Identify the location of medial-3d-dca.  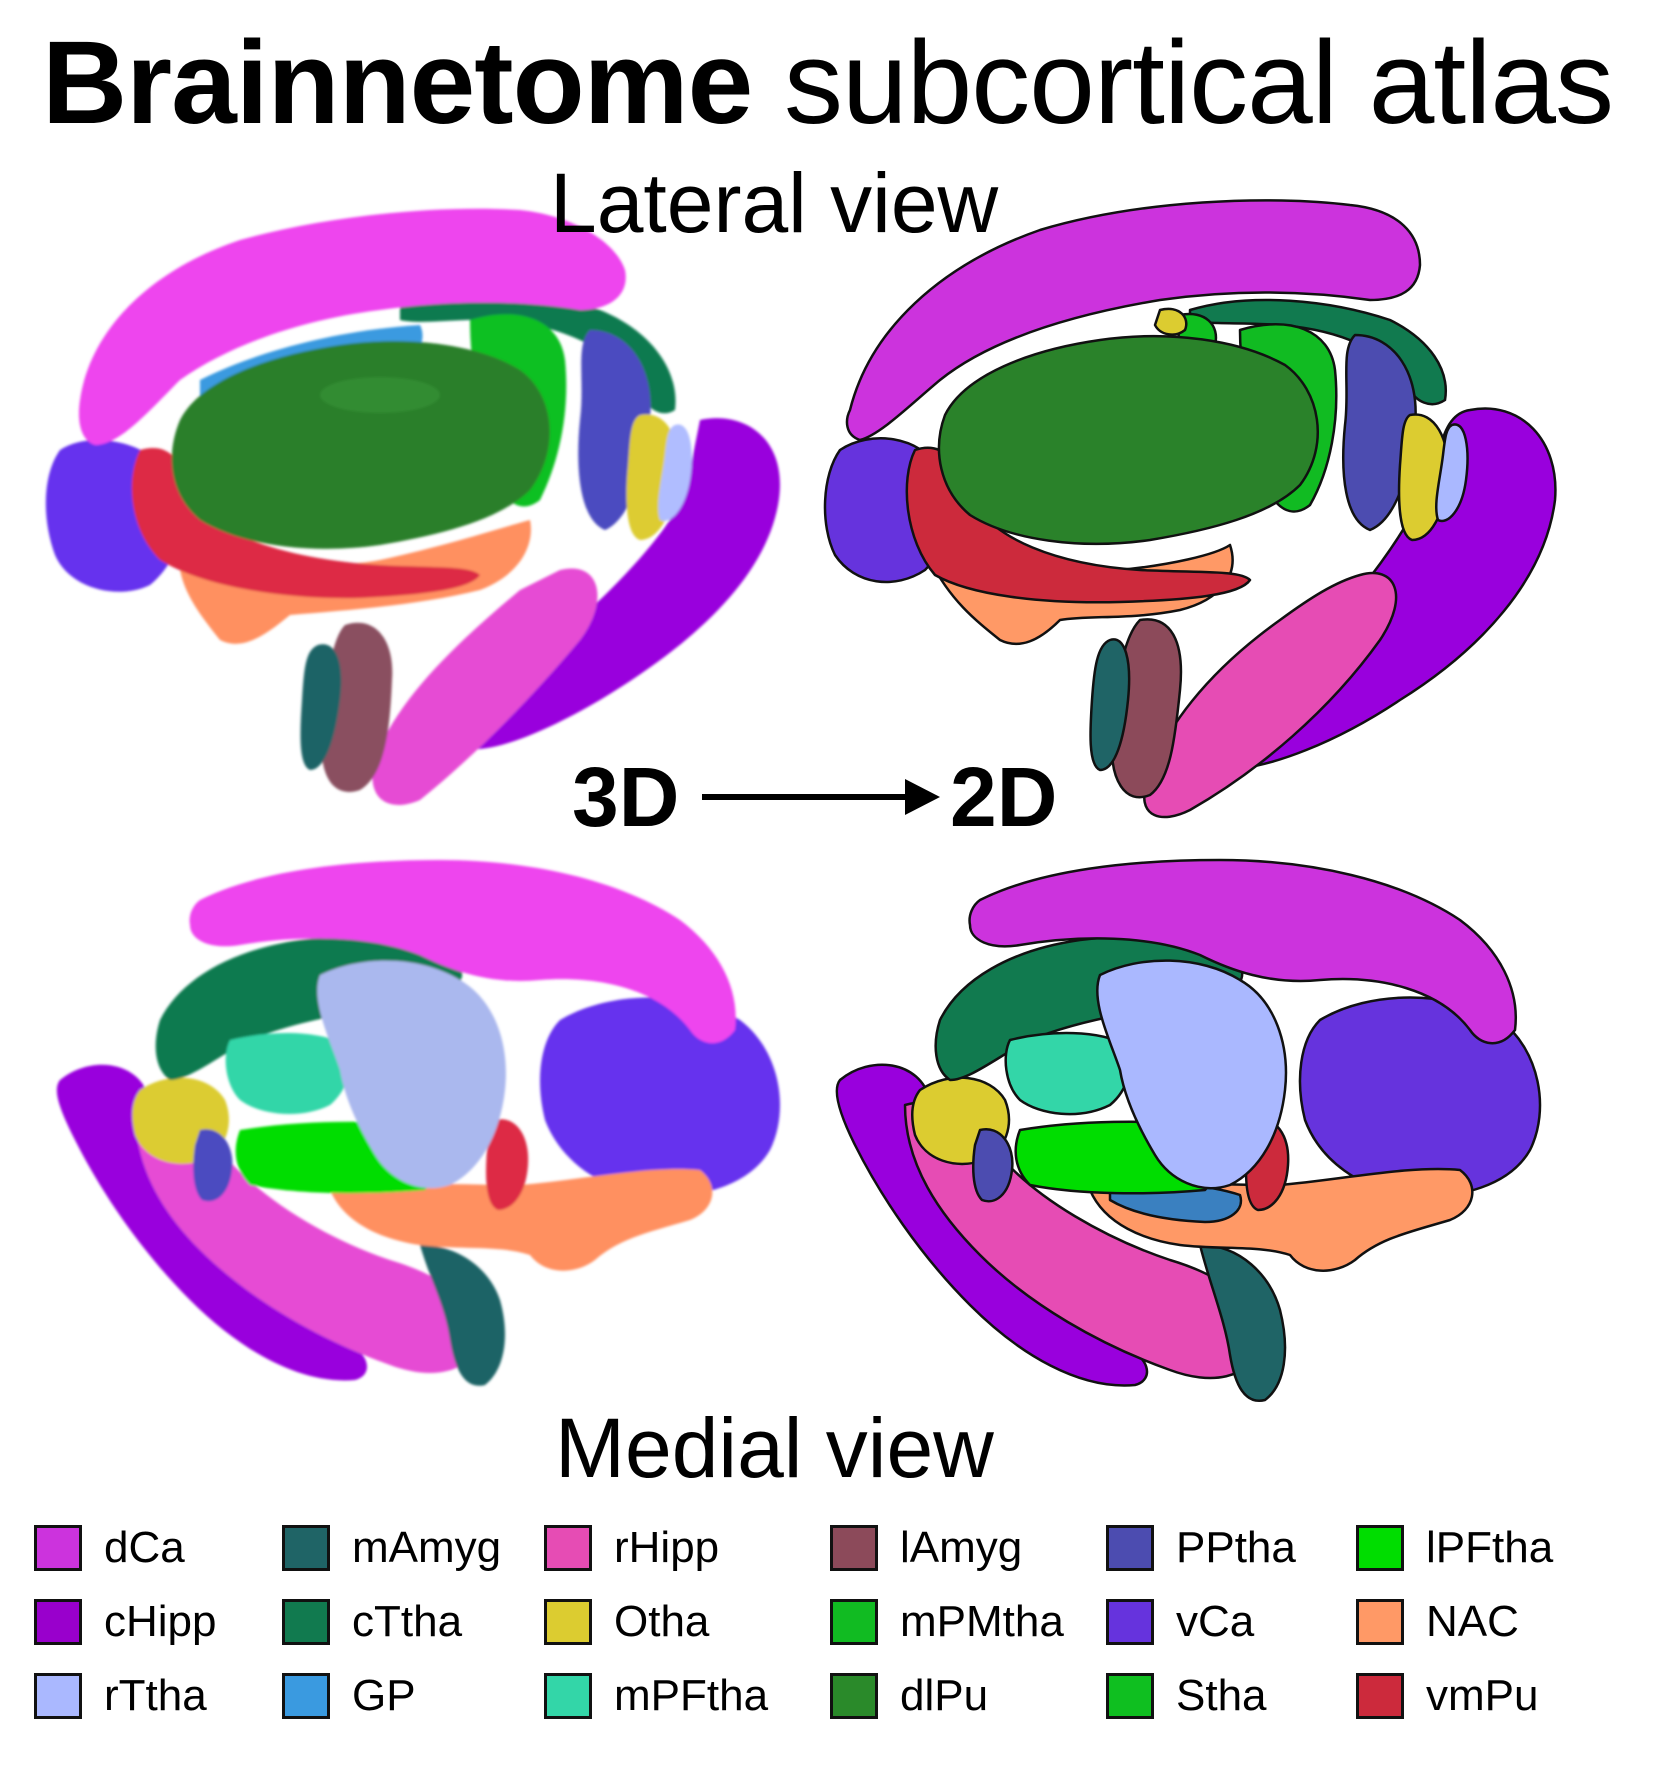
(462, 952).